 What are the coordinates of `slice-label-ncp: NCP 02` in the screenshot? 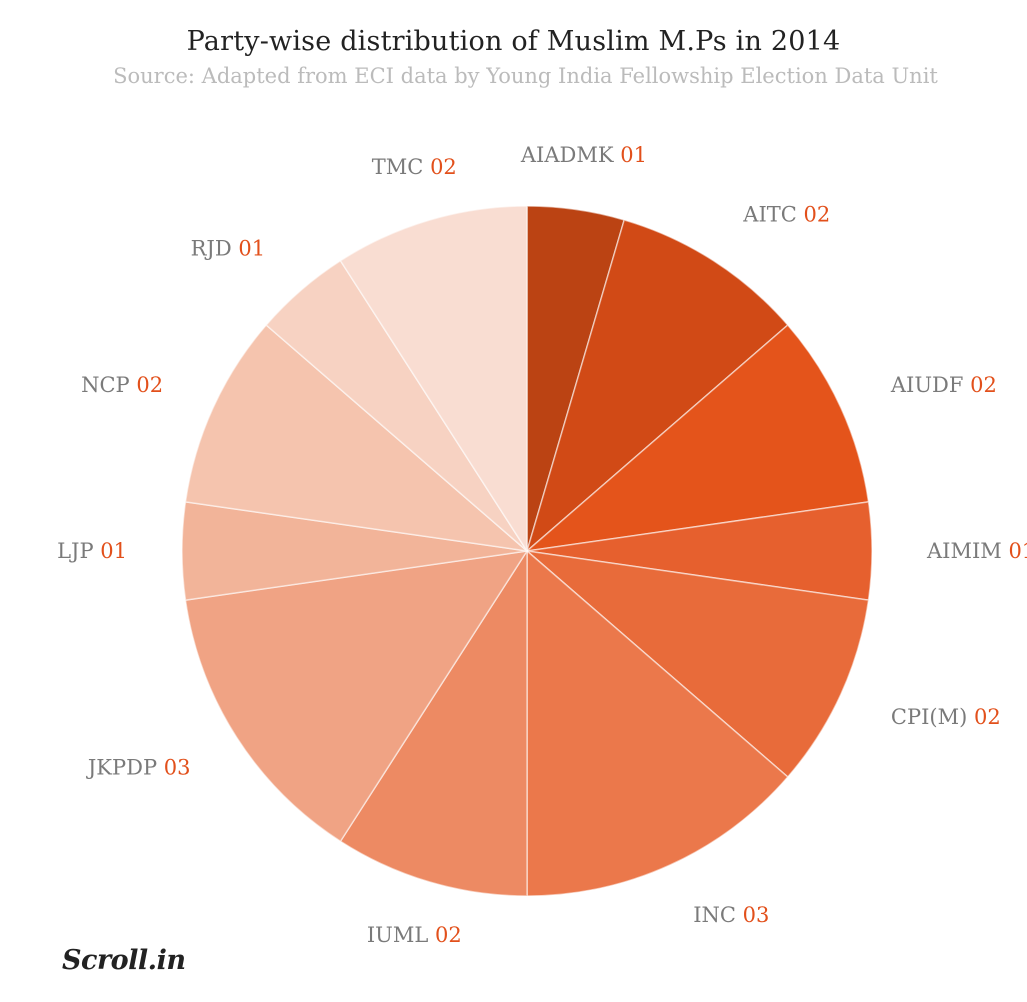 It's located at (122, 385).